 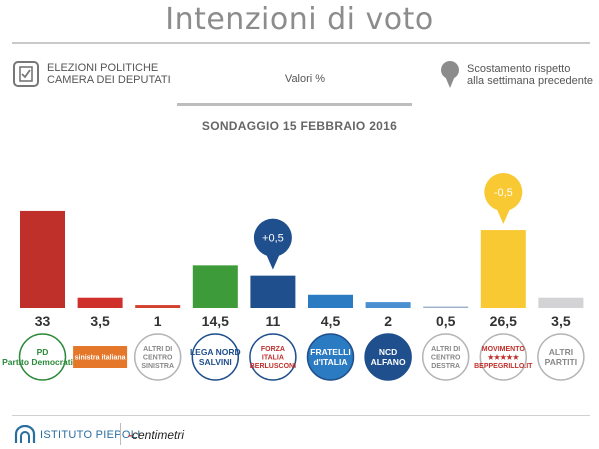 I want to click on altri-centro-destra-badge-text-2: CENTRO, so click(x=446, y=357).